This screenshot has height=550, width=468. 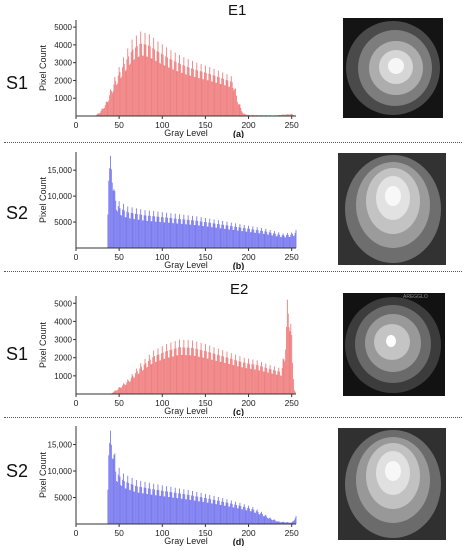 What do you see at coordinates (238, 411) in the screenshot?
I see `panel-label: (c)` at bounding box center [238, 411].